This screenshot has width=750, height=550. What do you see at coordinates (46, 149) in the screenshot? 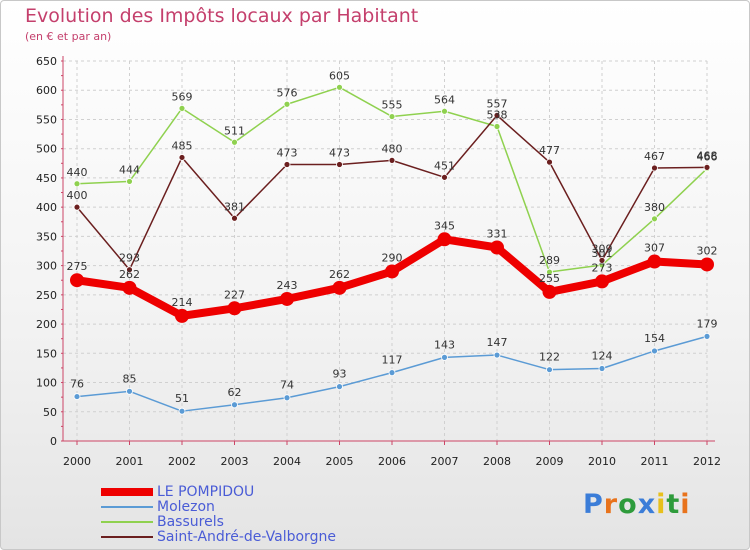
I see `y-tick-label: 500` at bounding box center [46, 149].